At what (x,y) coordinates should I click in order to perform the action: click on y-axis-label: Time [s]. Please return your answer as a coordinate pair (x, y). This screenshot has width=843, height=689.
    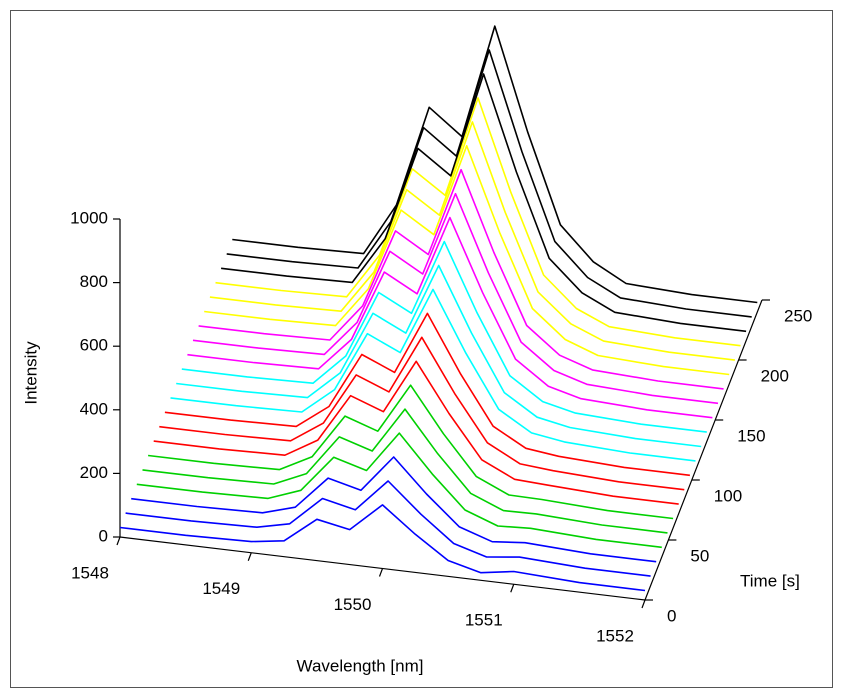
    Looking at the image, I should click on (770, 580).